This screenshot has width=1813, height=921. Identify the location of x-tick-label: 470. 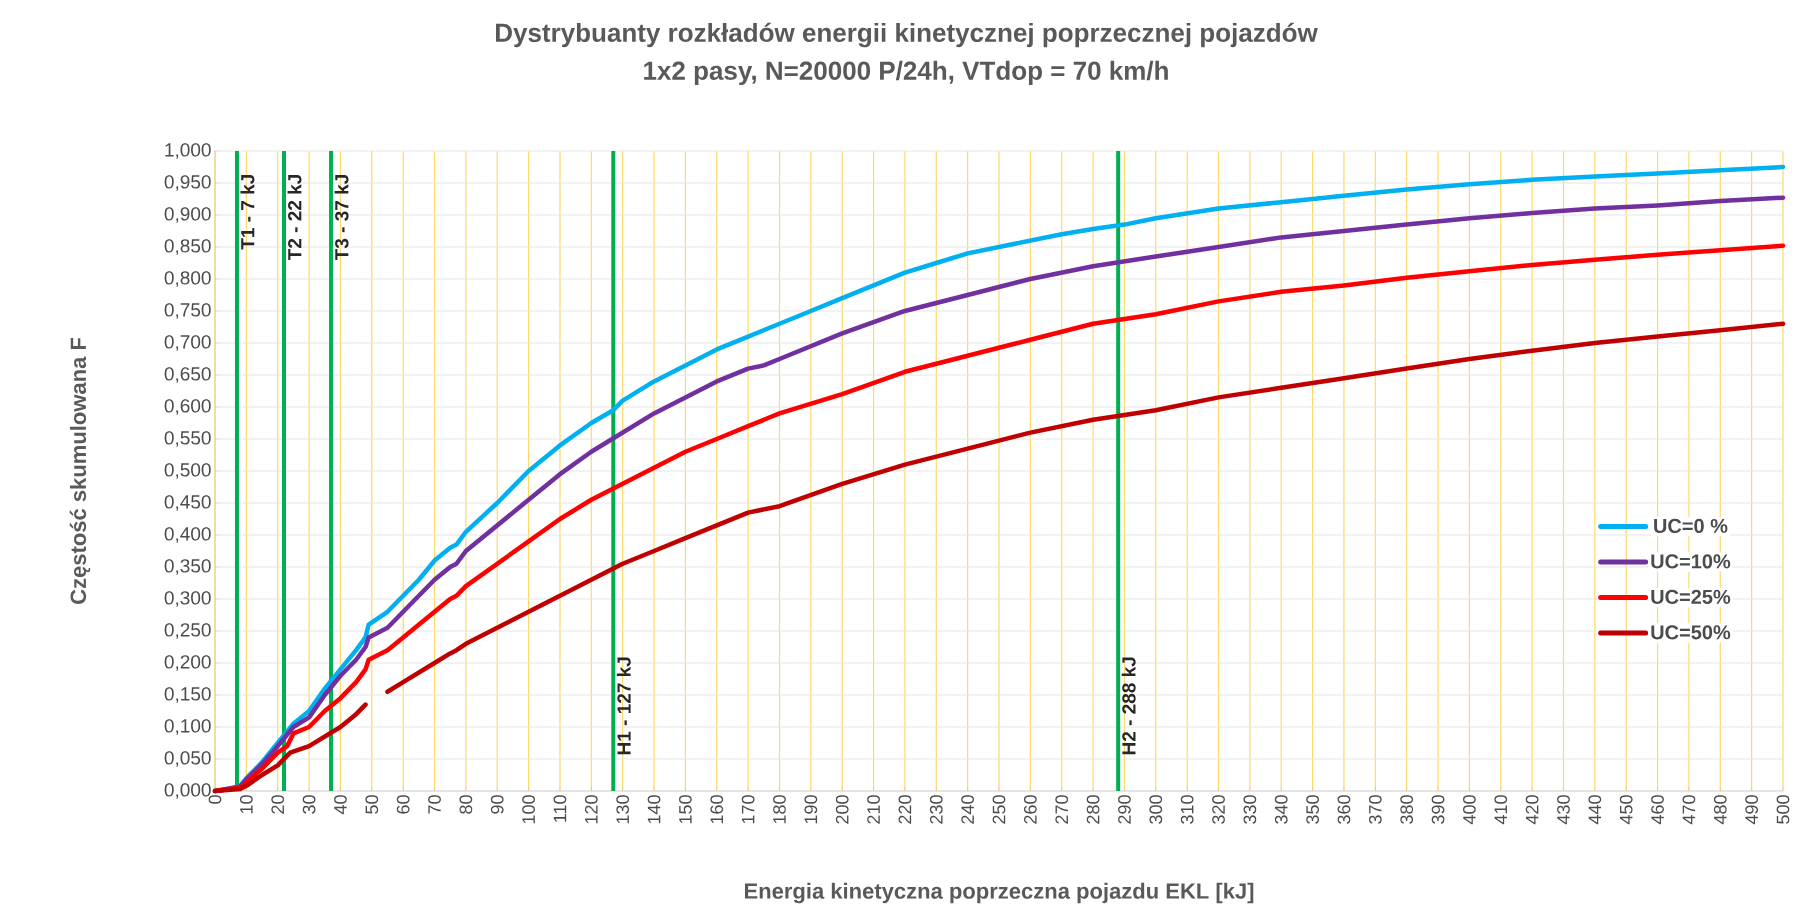
(1689, 810).